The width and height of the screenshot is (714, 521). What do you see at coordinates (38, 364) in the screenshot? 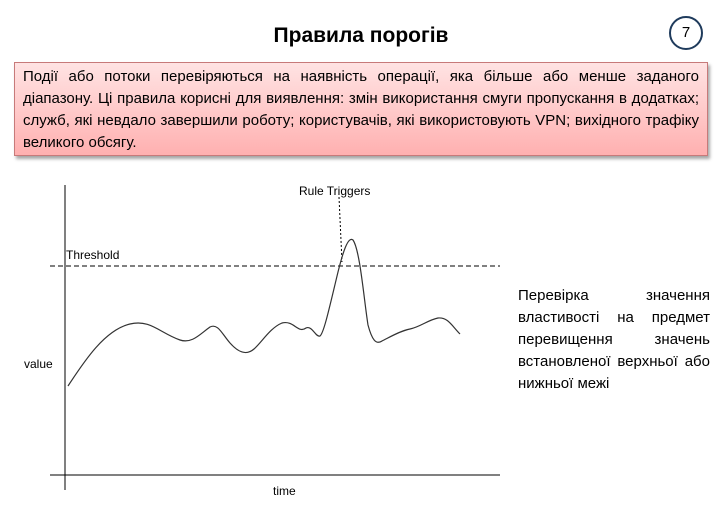
I see `y-axis-label: value` at bounding box center [38, 364].